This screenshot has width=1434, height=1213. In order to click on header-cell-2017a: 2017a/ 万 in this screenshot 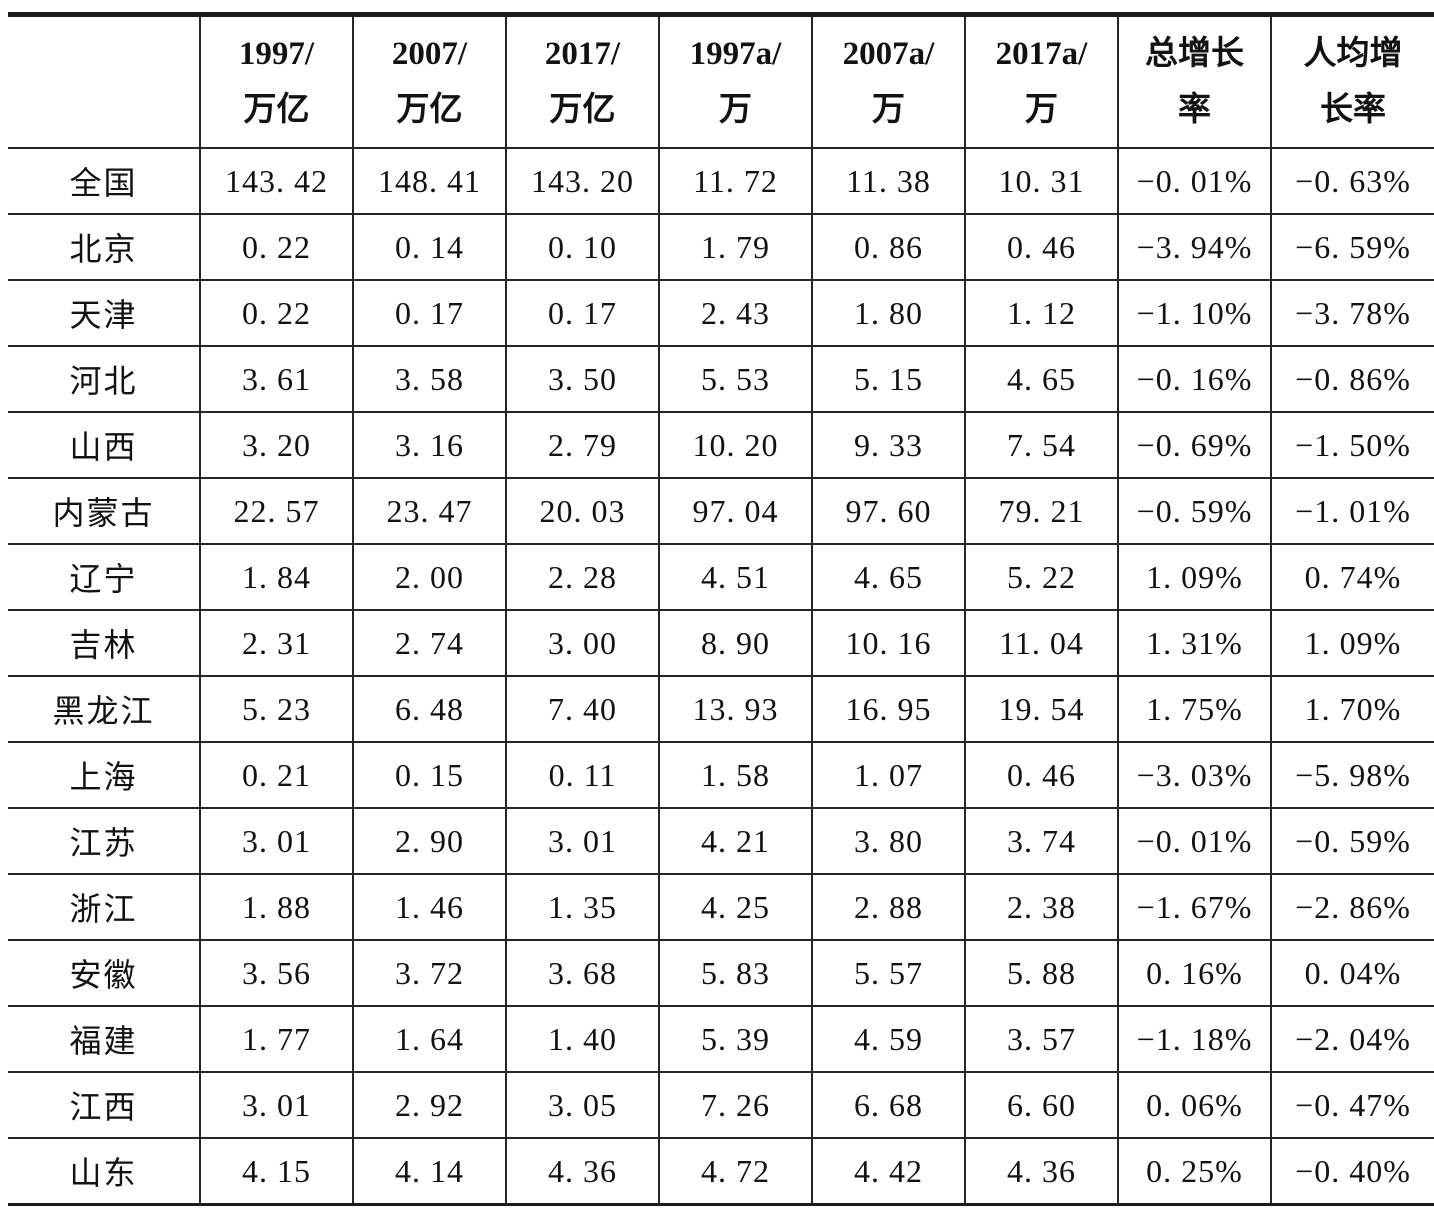, I will do `click(1041, 81)`.